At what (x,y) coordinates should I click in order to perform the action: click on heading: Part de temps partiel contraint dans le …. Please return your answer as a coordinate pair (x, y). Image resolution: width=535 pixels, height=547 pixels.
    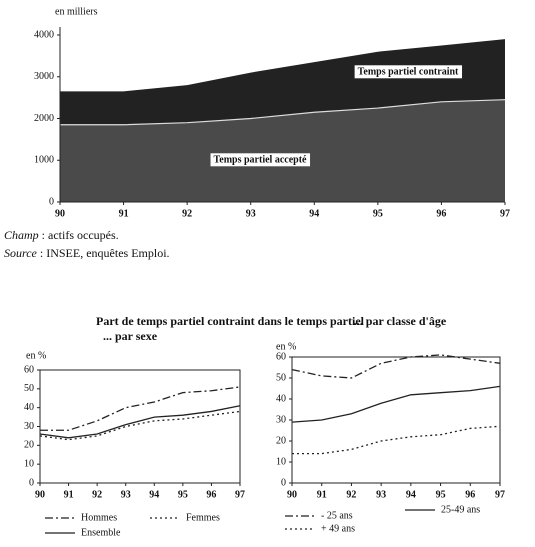
    Looking at the image, I should click on (230, 321).